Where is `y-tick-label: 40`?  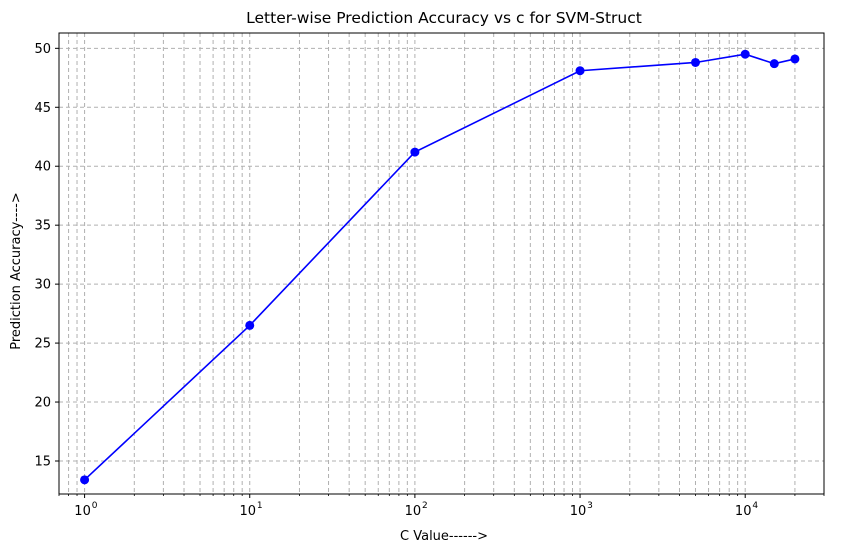
y-tick-label: 40 is located at coordinates (42, 167).